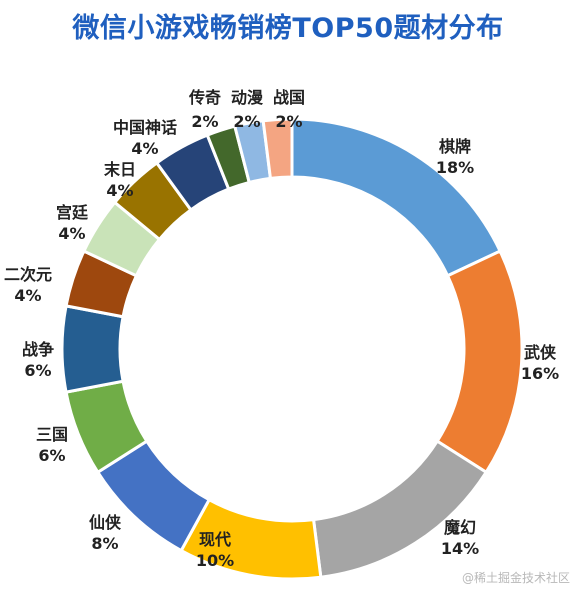  What do you see at coordinates (28, 285) in the screenshot?
I see `slice-label-二次元: 二次元 4%` at bounding box center [28, 285].